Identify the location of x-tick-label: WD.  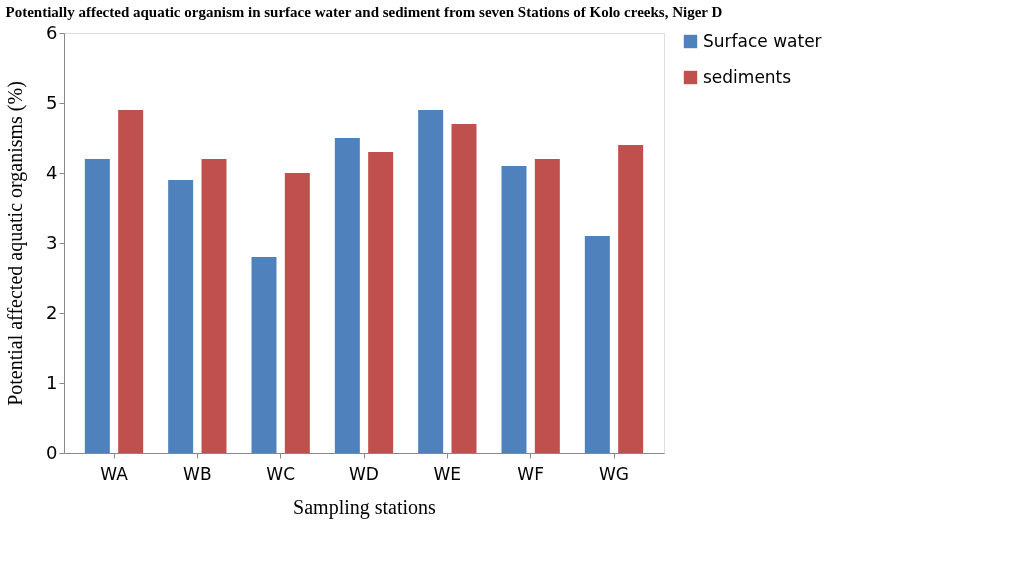
(364, 473).